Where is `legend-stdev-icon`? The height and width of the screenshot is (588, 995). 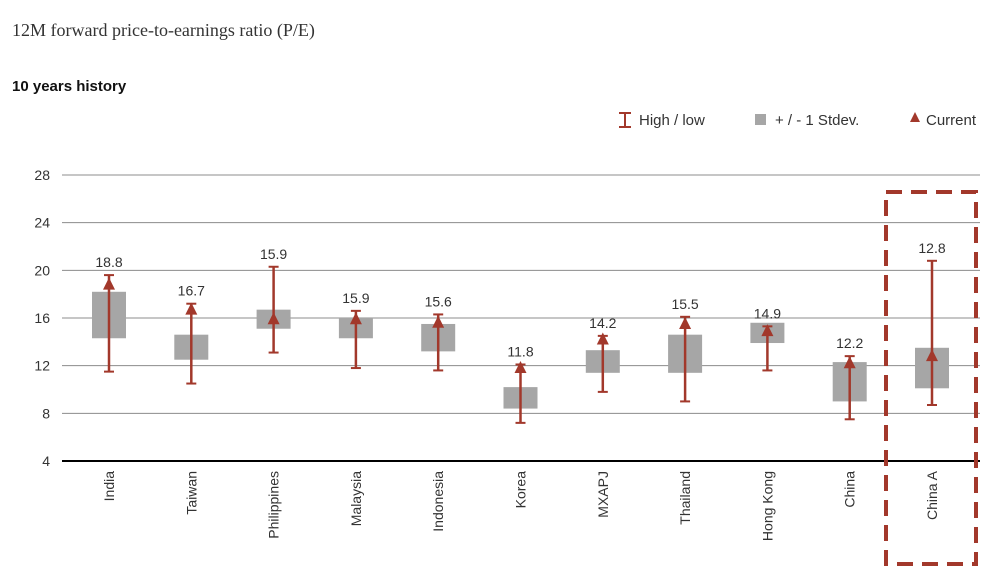
legend-stdev-icon is located at coordinates (760, 119).